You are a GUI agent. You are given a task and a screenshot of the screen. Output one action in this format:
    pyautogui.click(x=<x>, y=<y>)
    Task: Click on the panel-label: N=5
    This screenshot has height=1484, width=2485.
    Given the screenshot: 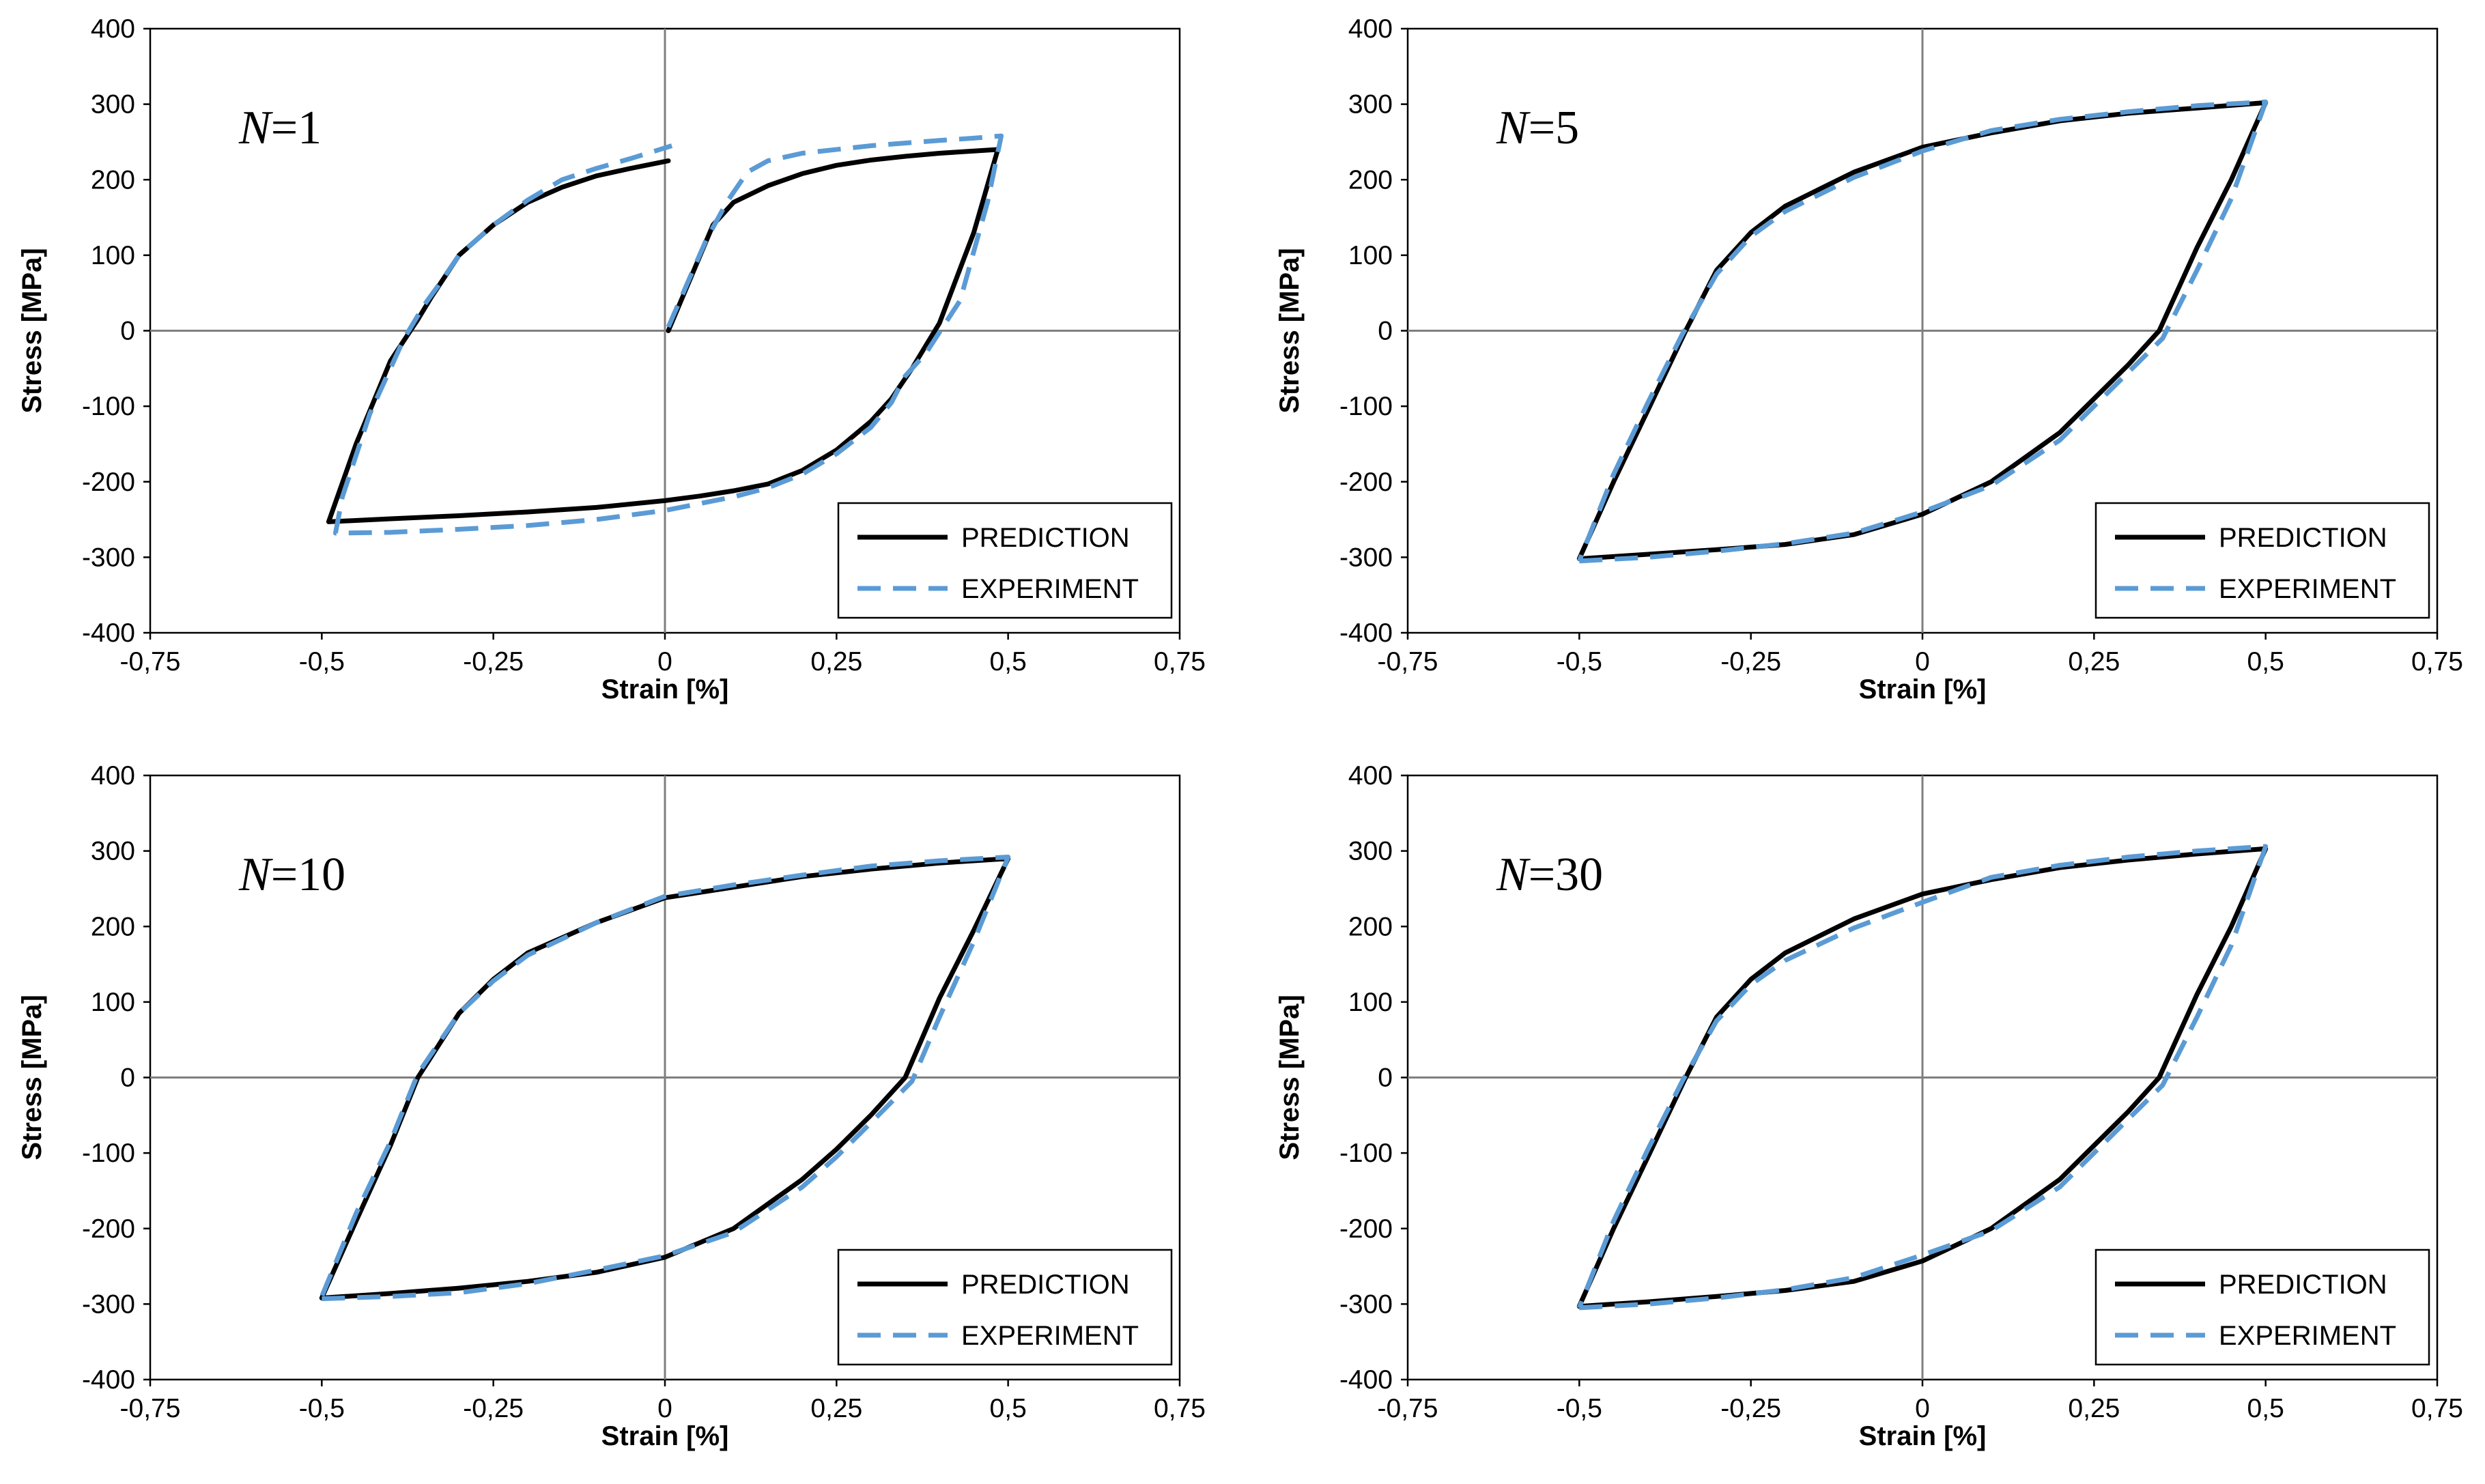 What is the action you would take?
    pyautogui.click(x=1537, y=128)
    